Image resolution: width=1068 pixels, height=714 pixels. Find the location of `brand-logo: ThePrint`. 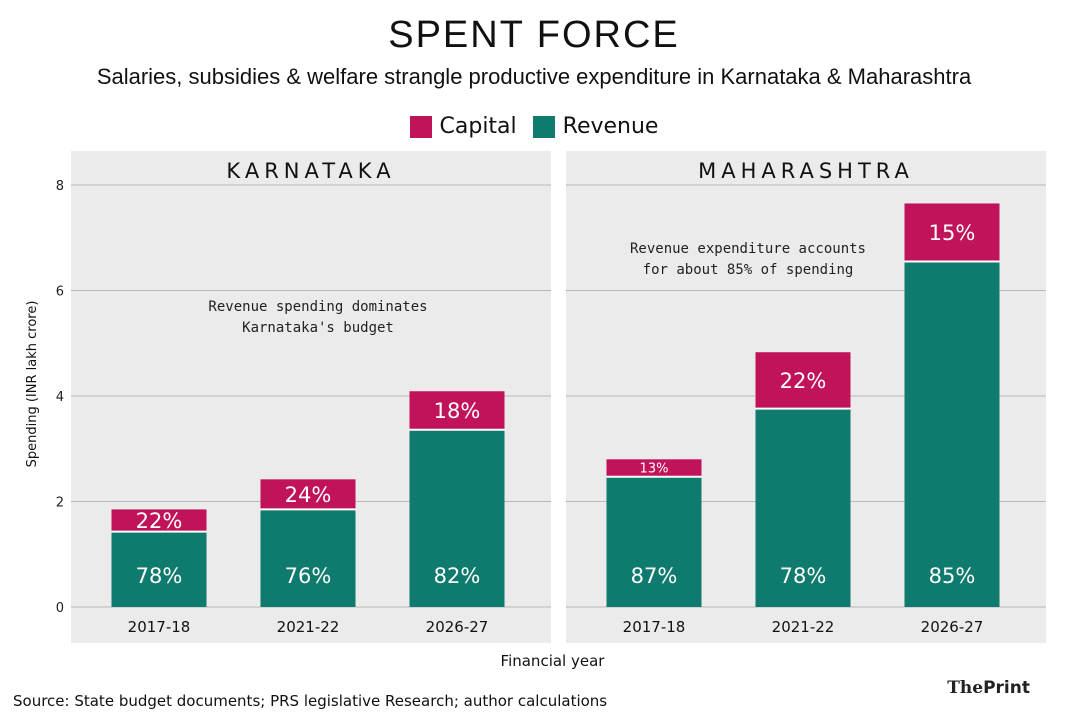

brand-logo: ThePrint is located at coordinates (988, 688).